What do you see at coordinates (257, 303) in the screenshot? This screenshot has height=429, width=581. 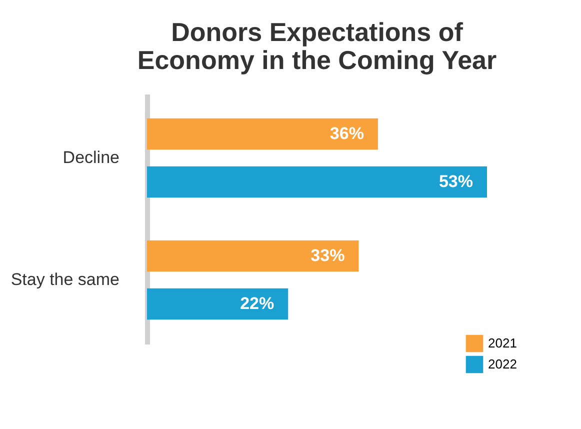 I see `data-label: 22%` at bounding box center [257, 303].